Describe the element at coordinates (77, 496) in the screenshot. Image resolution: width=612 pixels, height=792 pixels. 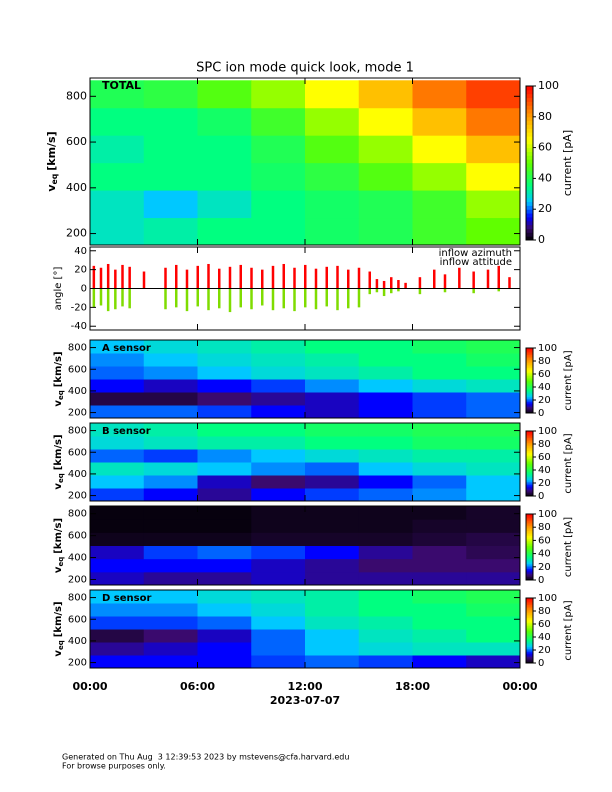
I see `y-tick-label: 200` at that location.